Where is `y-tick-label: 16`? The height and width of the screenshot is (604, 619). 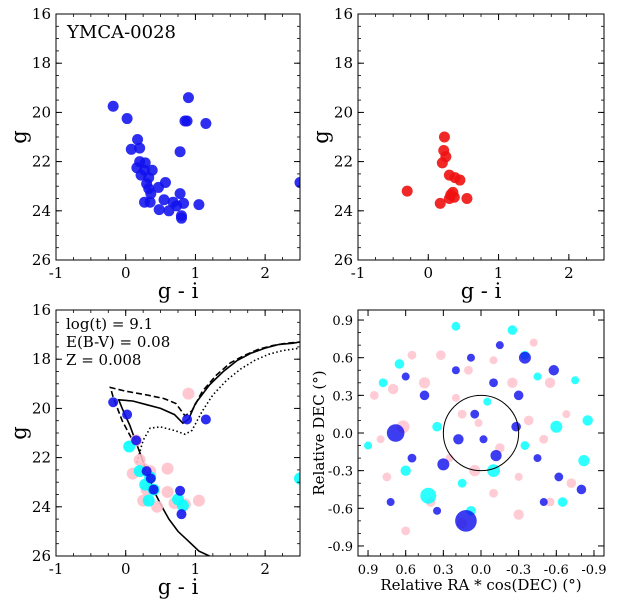 y-tick-label: 16 is located at coordinates (41, 310).